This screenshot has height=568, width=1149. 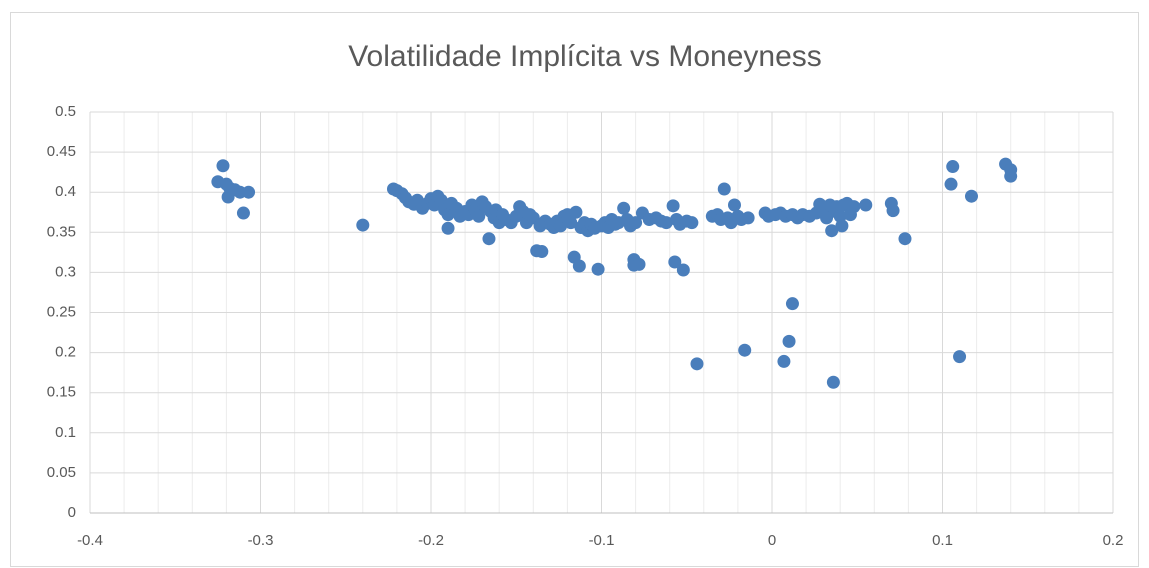 I want to click on y-tick-label: 0.15, so click(x=61, y=392).